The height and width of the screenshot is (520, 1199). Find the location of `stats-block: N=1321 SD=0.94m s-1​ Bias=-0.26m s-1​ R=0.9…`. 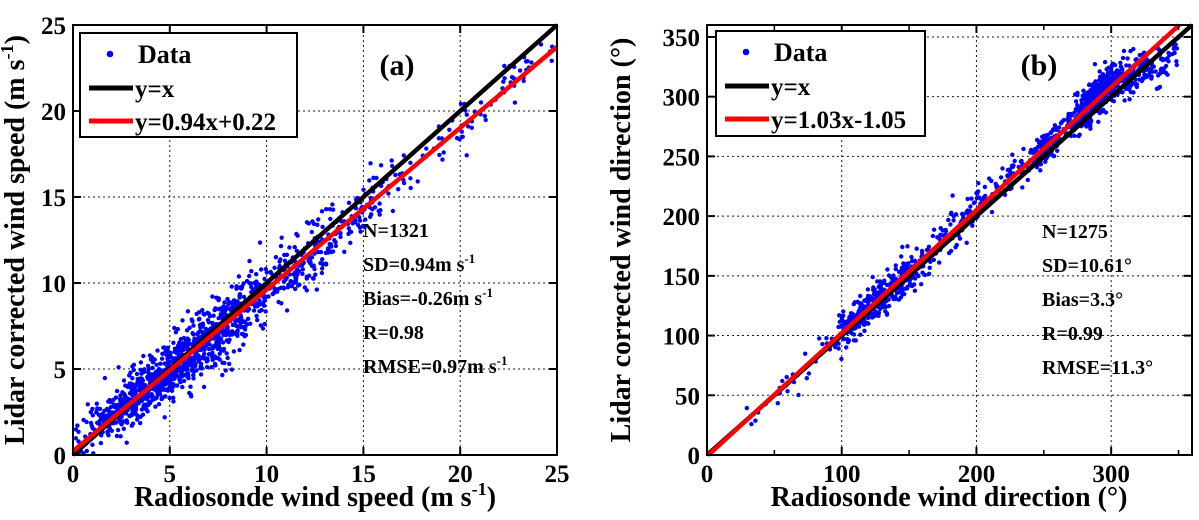

stats-block: N=1321 SD=0.94m s-1​ Bias=-0.26m s-1​ R=0.9… is located at coordinates (435, 299).